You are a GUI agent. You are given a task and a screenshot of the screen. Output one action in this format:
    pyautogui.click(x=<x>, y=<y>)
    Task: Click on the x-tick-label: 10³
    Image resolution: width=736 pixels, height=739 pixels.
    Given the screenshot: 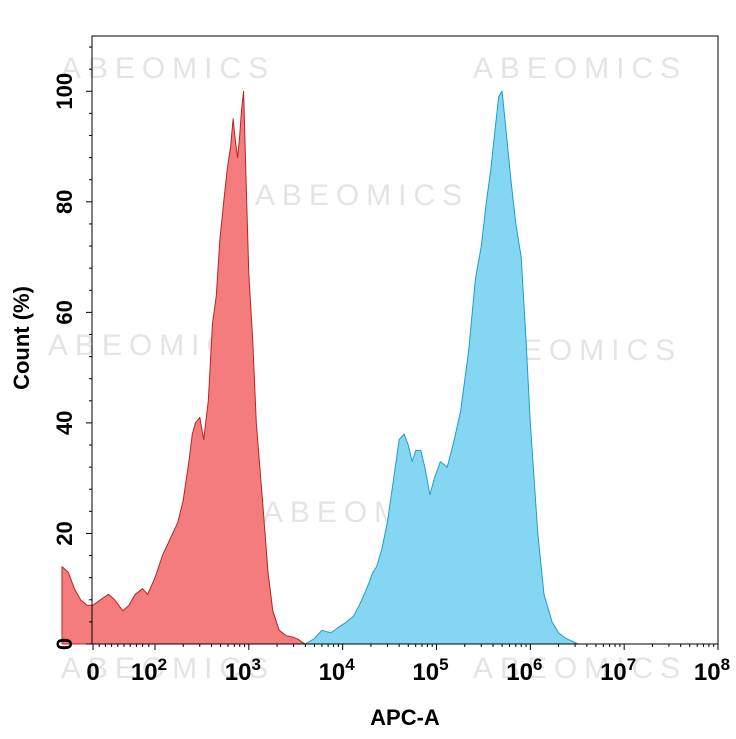 What is the action you would take?
    pyautogui.click(x=243, y=670)
    